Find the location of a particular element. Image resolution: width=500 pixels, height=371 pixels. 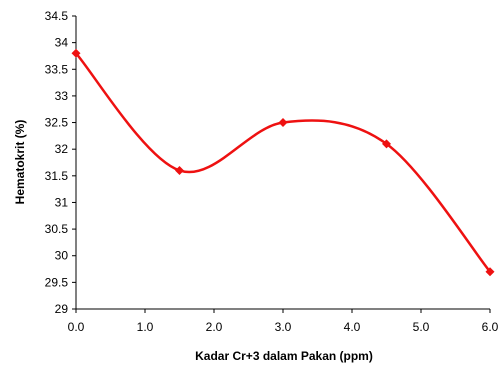

y-tick-label: 32 is located at coordinates (62, 149).